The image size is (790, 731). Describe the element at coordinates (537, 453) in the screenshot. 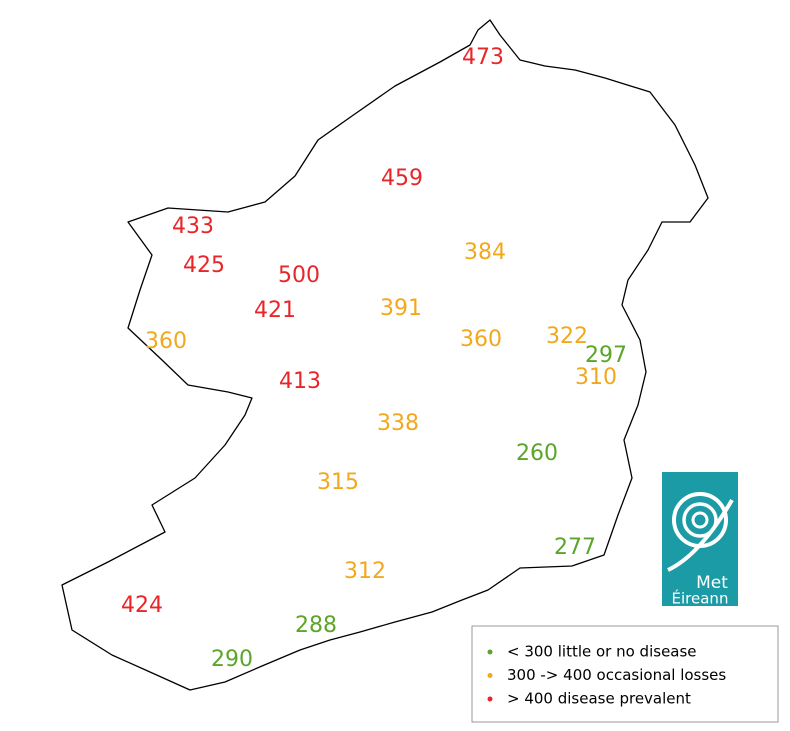

I see `station-value: 260` at that location.